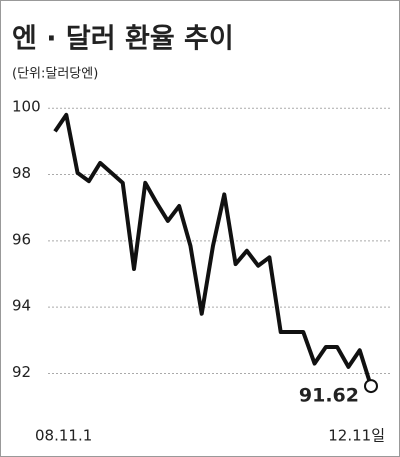 The width and height of the screenshot is (400, 457). Describe the element at coordinates (371, 386) in the screenshot. I see `last-point` at that location.